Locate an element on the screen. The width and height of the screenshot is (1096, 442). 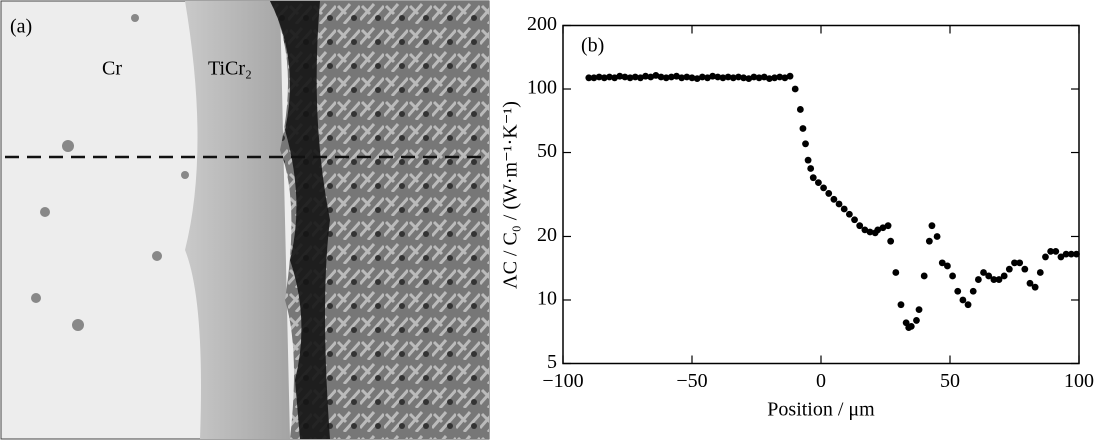
phase-label: Cr is located at coordinates (112, 69).